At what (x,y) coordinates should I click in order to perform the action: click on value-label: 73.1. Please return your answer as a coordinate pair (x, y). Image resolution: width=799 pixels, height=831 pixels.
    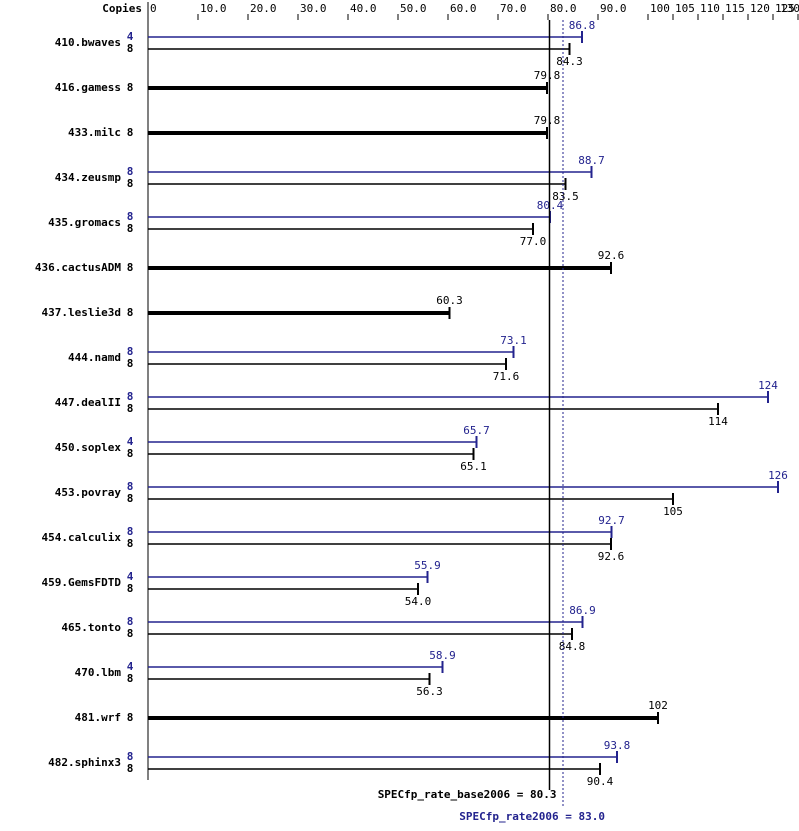
    Looking at the image, I should click on (513, 340).